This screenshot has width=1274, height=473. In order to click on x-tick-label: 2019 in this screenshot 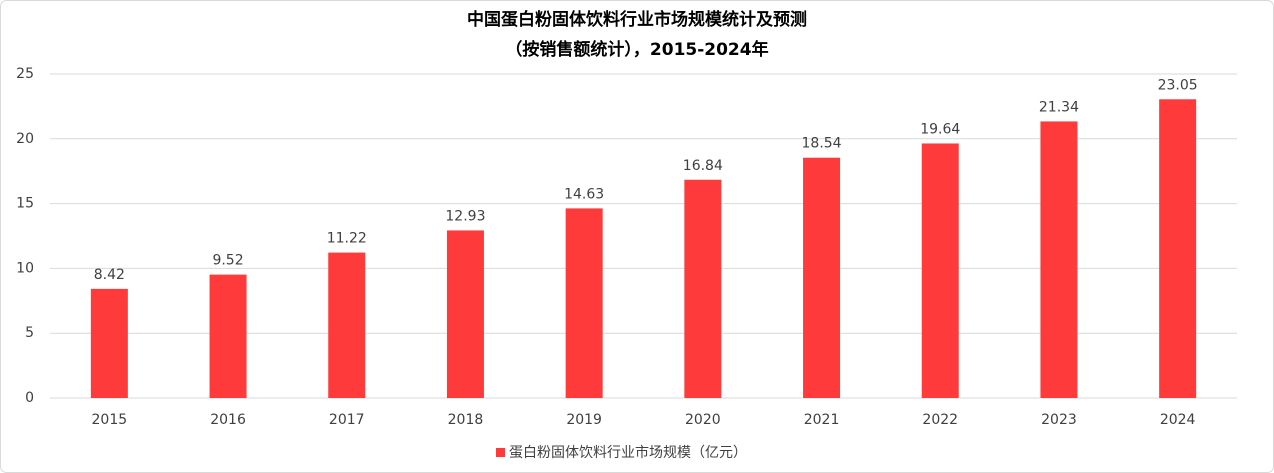, I will do `click(584, 420)`.